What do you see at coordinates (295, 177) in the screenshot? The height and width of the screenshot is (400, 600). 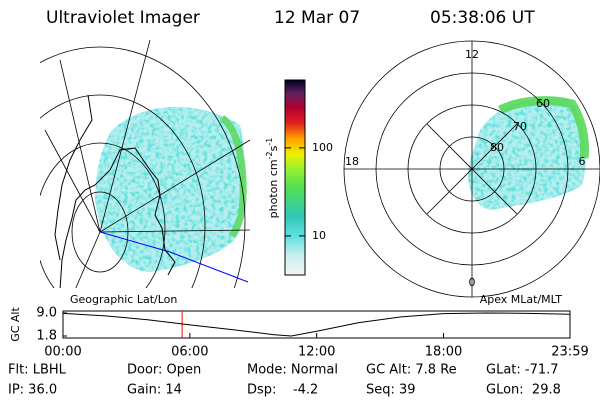 I see `colorbar` at bounding box center [295, 177].